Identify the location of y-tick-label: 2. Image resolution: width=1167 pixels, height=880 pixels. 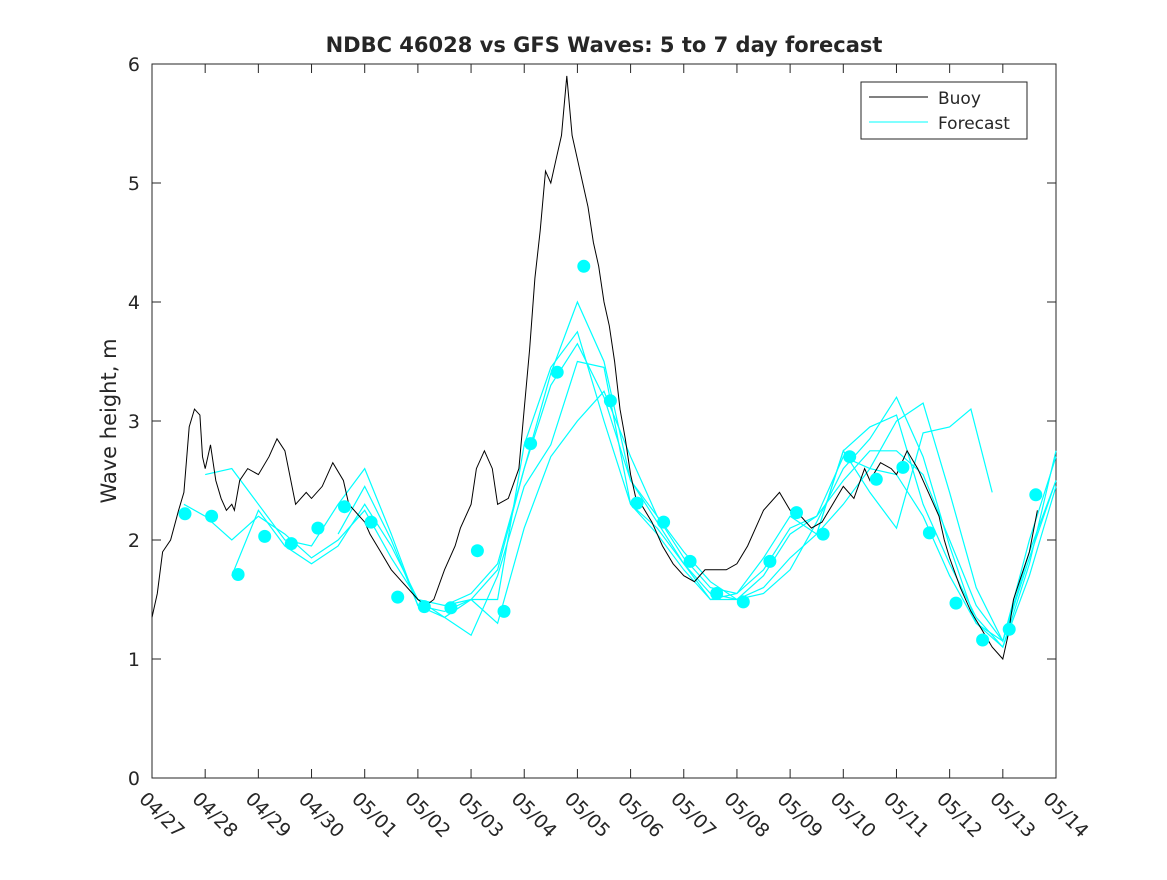
(134, 541).